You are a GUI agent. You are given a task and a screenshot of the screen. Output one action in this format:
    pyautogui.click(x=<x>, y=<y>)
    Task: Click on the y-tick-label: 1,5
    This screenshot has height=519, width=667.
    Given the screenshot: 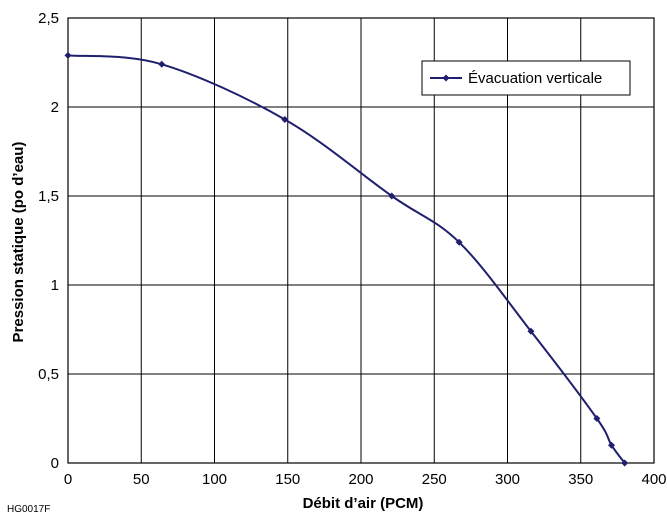 What is the action you would take?
    pyautogui.click(x=48, y=196)
    